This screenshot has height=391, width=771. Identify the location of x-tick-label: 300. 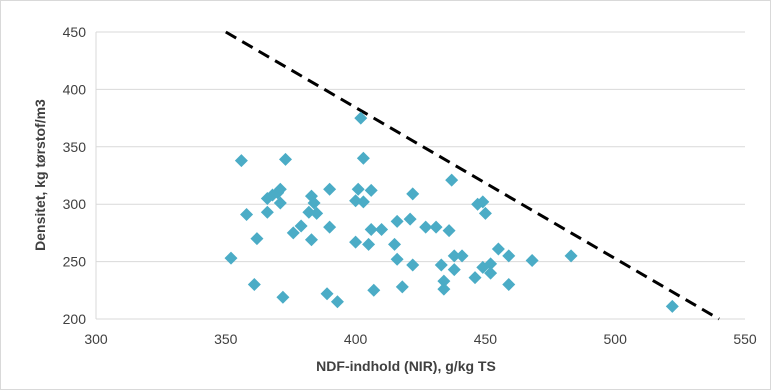
(96, 339).